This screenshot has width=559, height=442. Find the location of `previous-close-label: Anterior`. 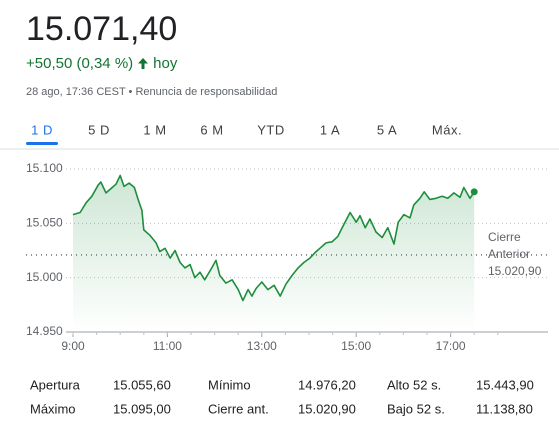

previous-close-label: Anterior is located at coordinates (509, 254).